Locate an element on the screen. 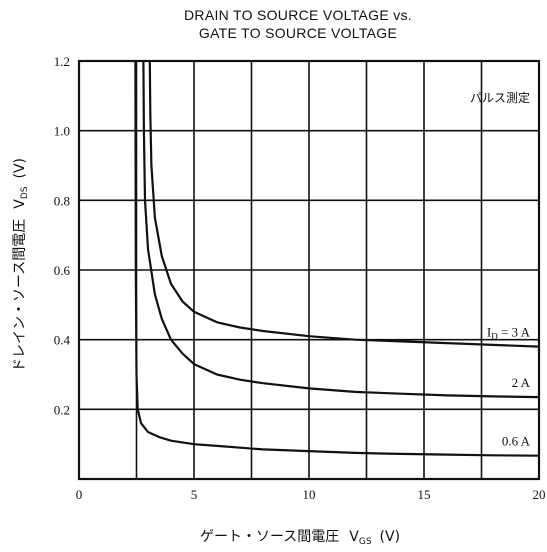 Image resolution: width=547 pixels, height=552 pixels. series-label-0-rest: = 3 A is located at coordinates (514, 332).